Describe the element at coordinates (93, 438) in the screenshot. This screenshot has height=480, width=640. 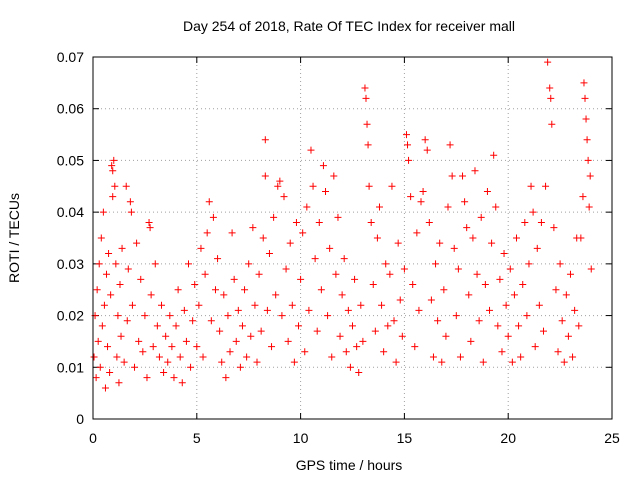
I see `x-tick-label: 0` at that location.